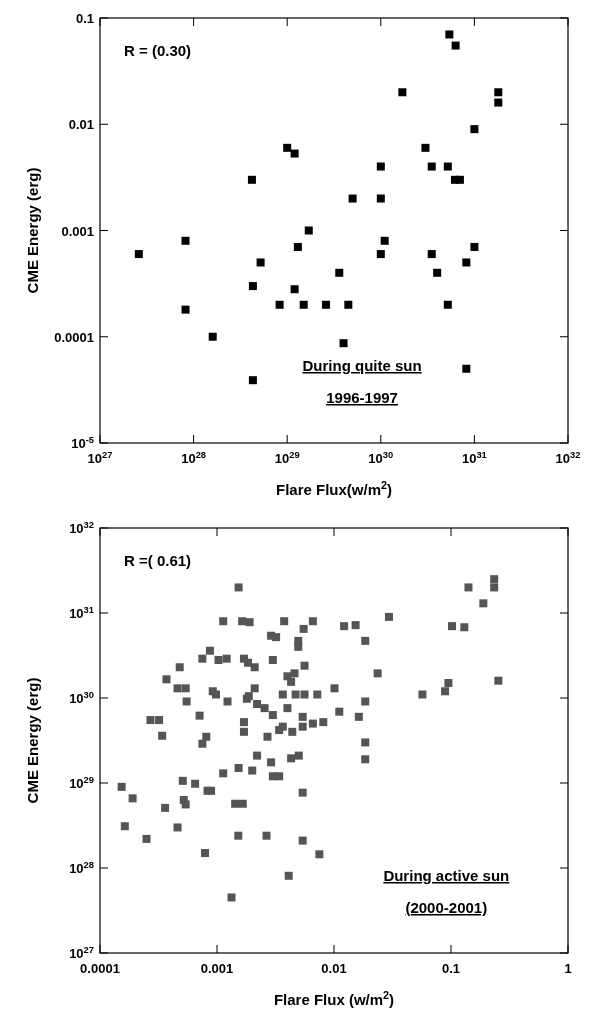  I want to click on x-tick-label: 0.001, so click(217, 968).